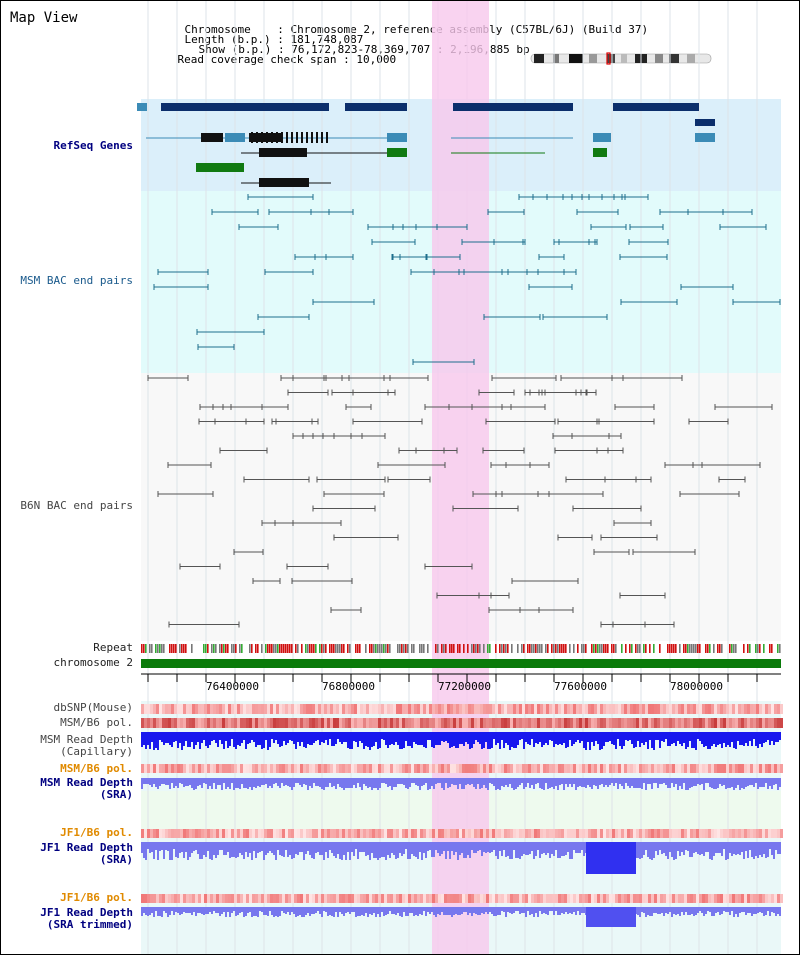  I want to click on gene-exon-tick, so click(292, 137).